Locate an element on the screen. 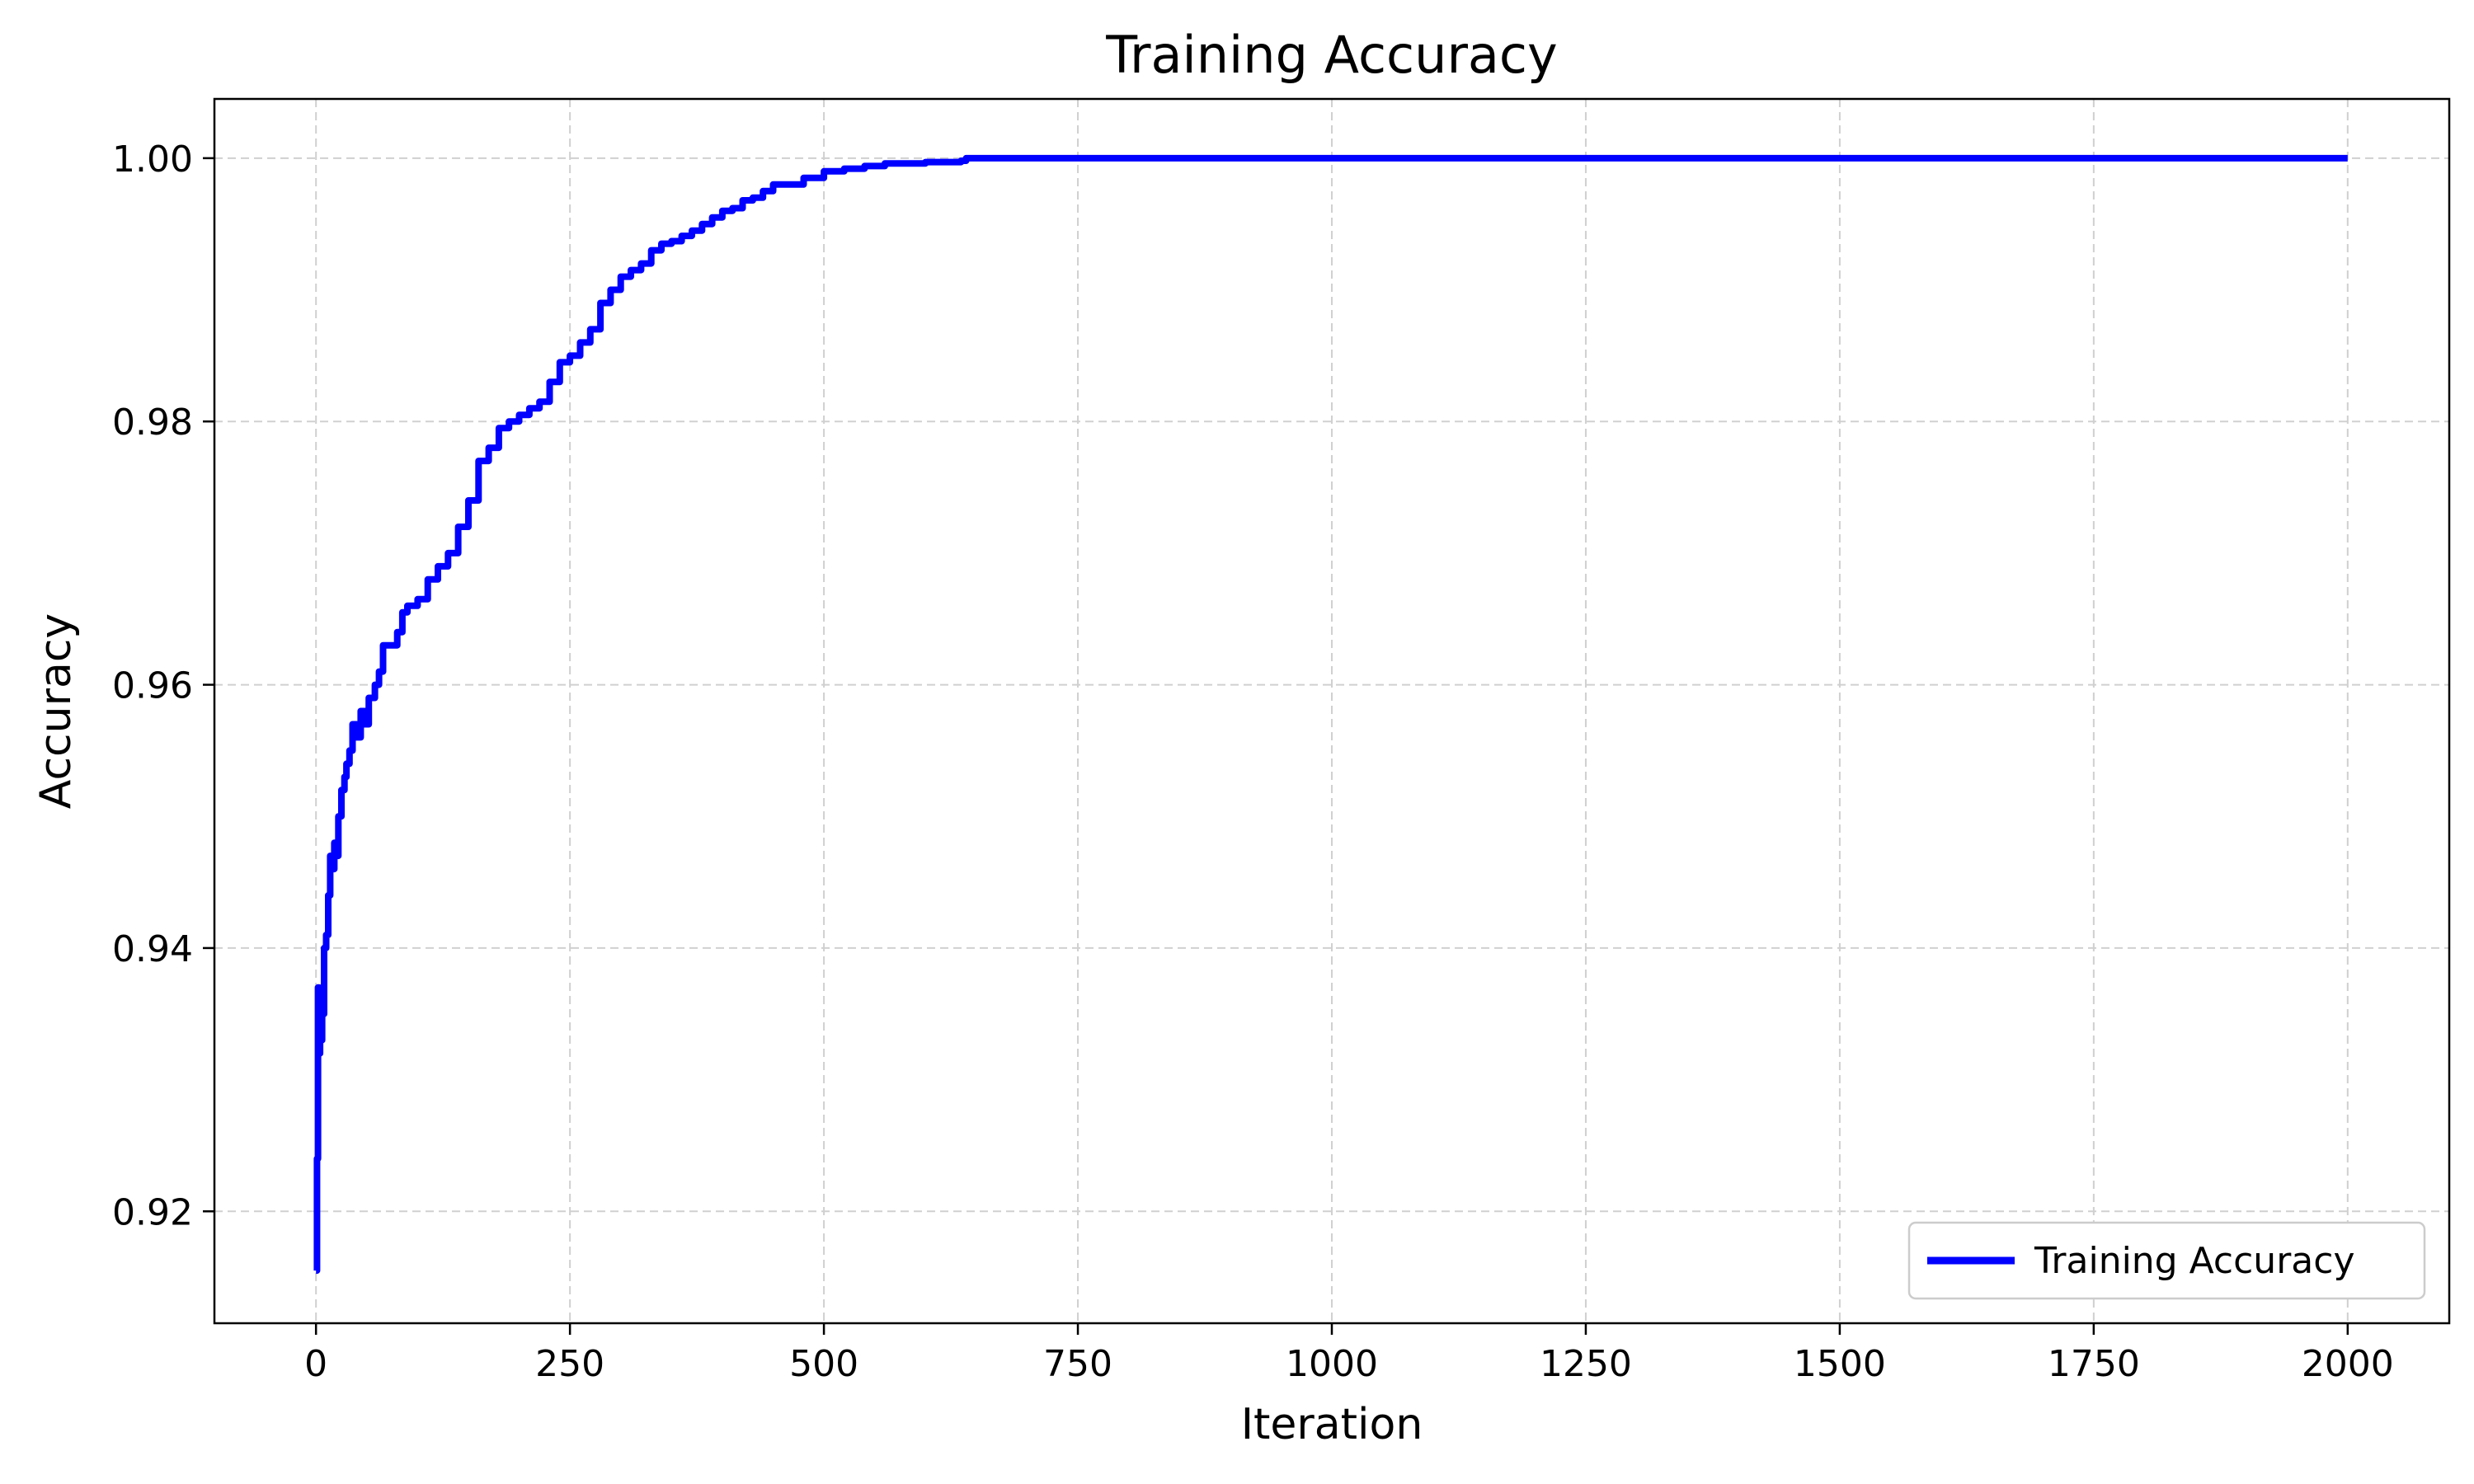 The height and width of the screenshot is (1484, 2474). y-tick-label: 0.98 is located at coordinates (152, 423).